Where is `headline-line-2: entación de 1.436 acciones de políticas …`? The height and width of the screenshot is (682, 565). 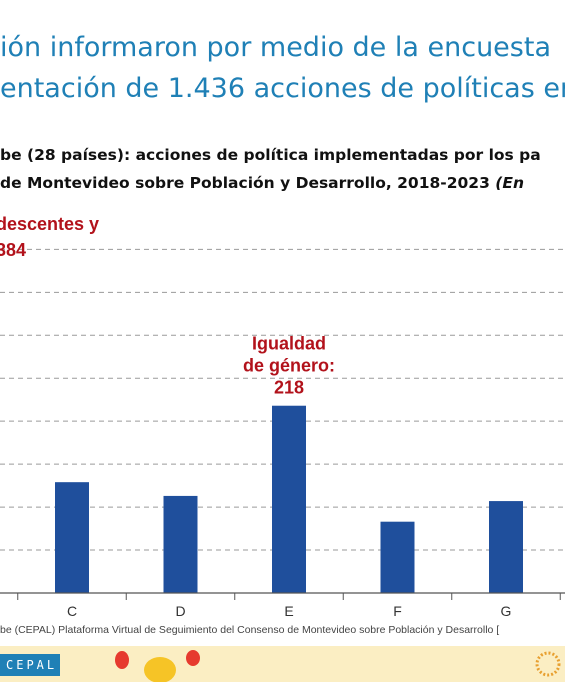
headline-line-2: entación de 1.436 acciones de políticas … is located at coordinates (282, 88).